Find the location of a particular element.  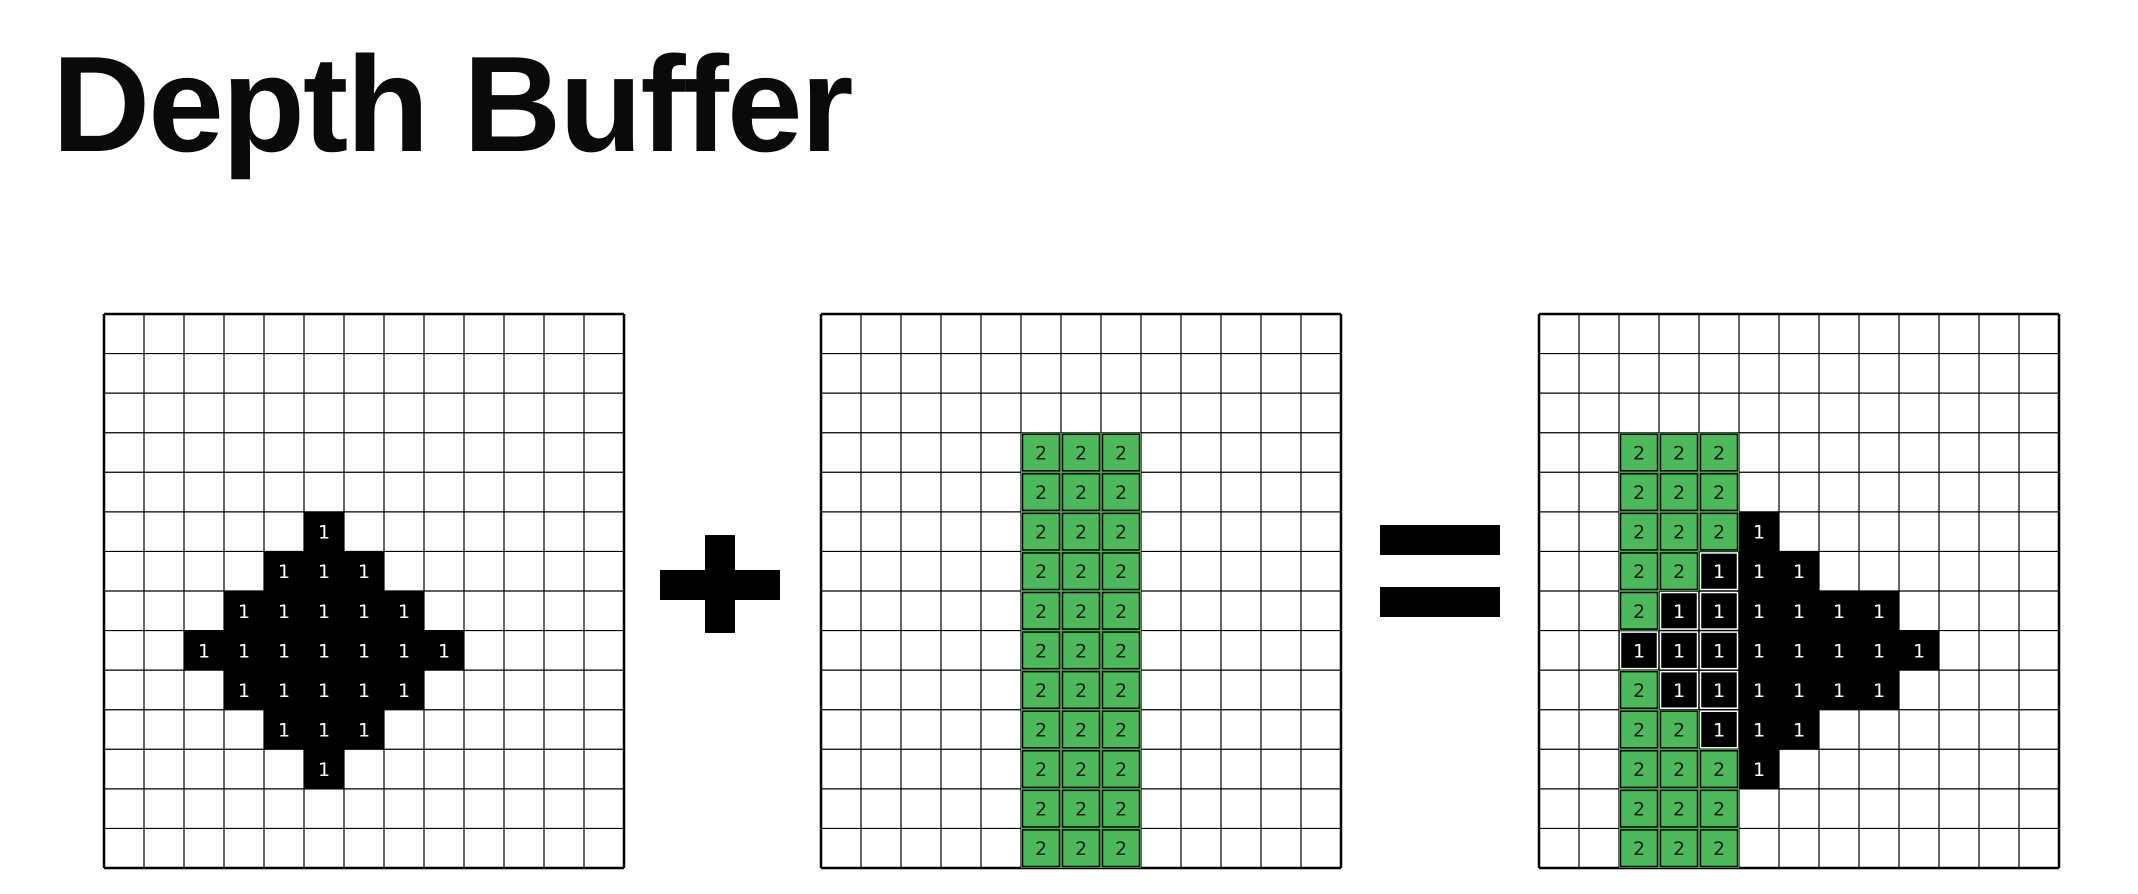

plus-sign-vertical-bar is located at coordinates (720, 584).